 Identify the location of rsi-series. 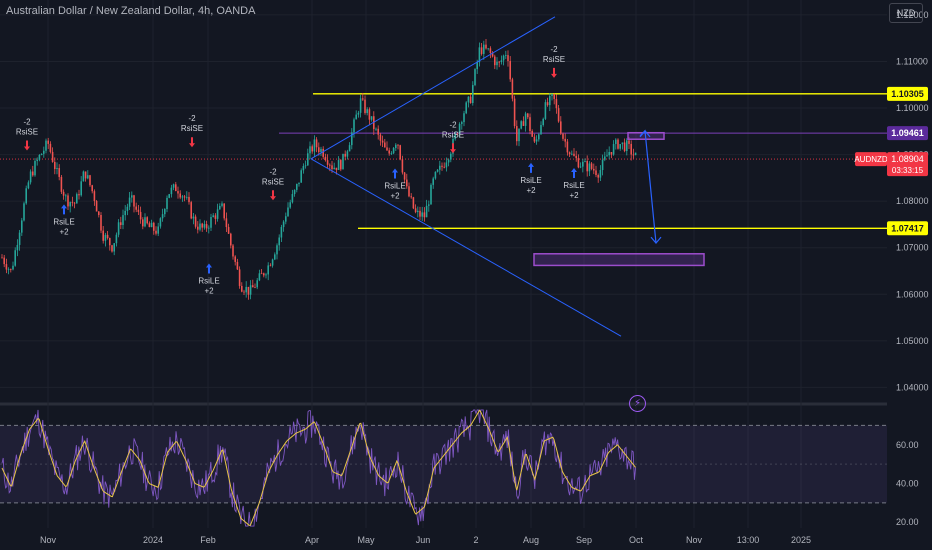
(319, 468).